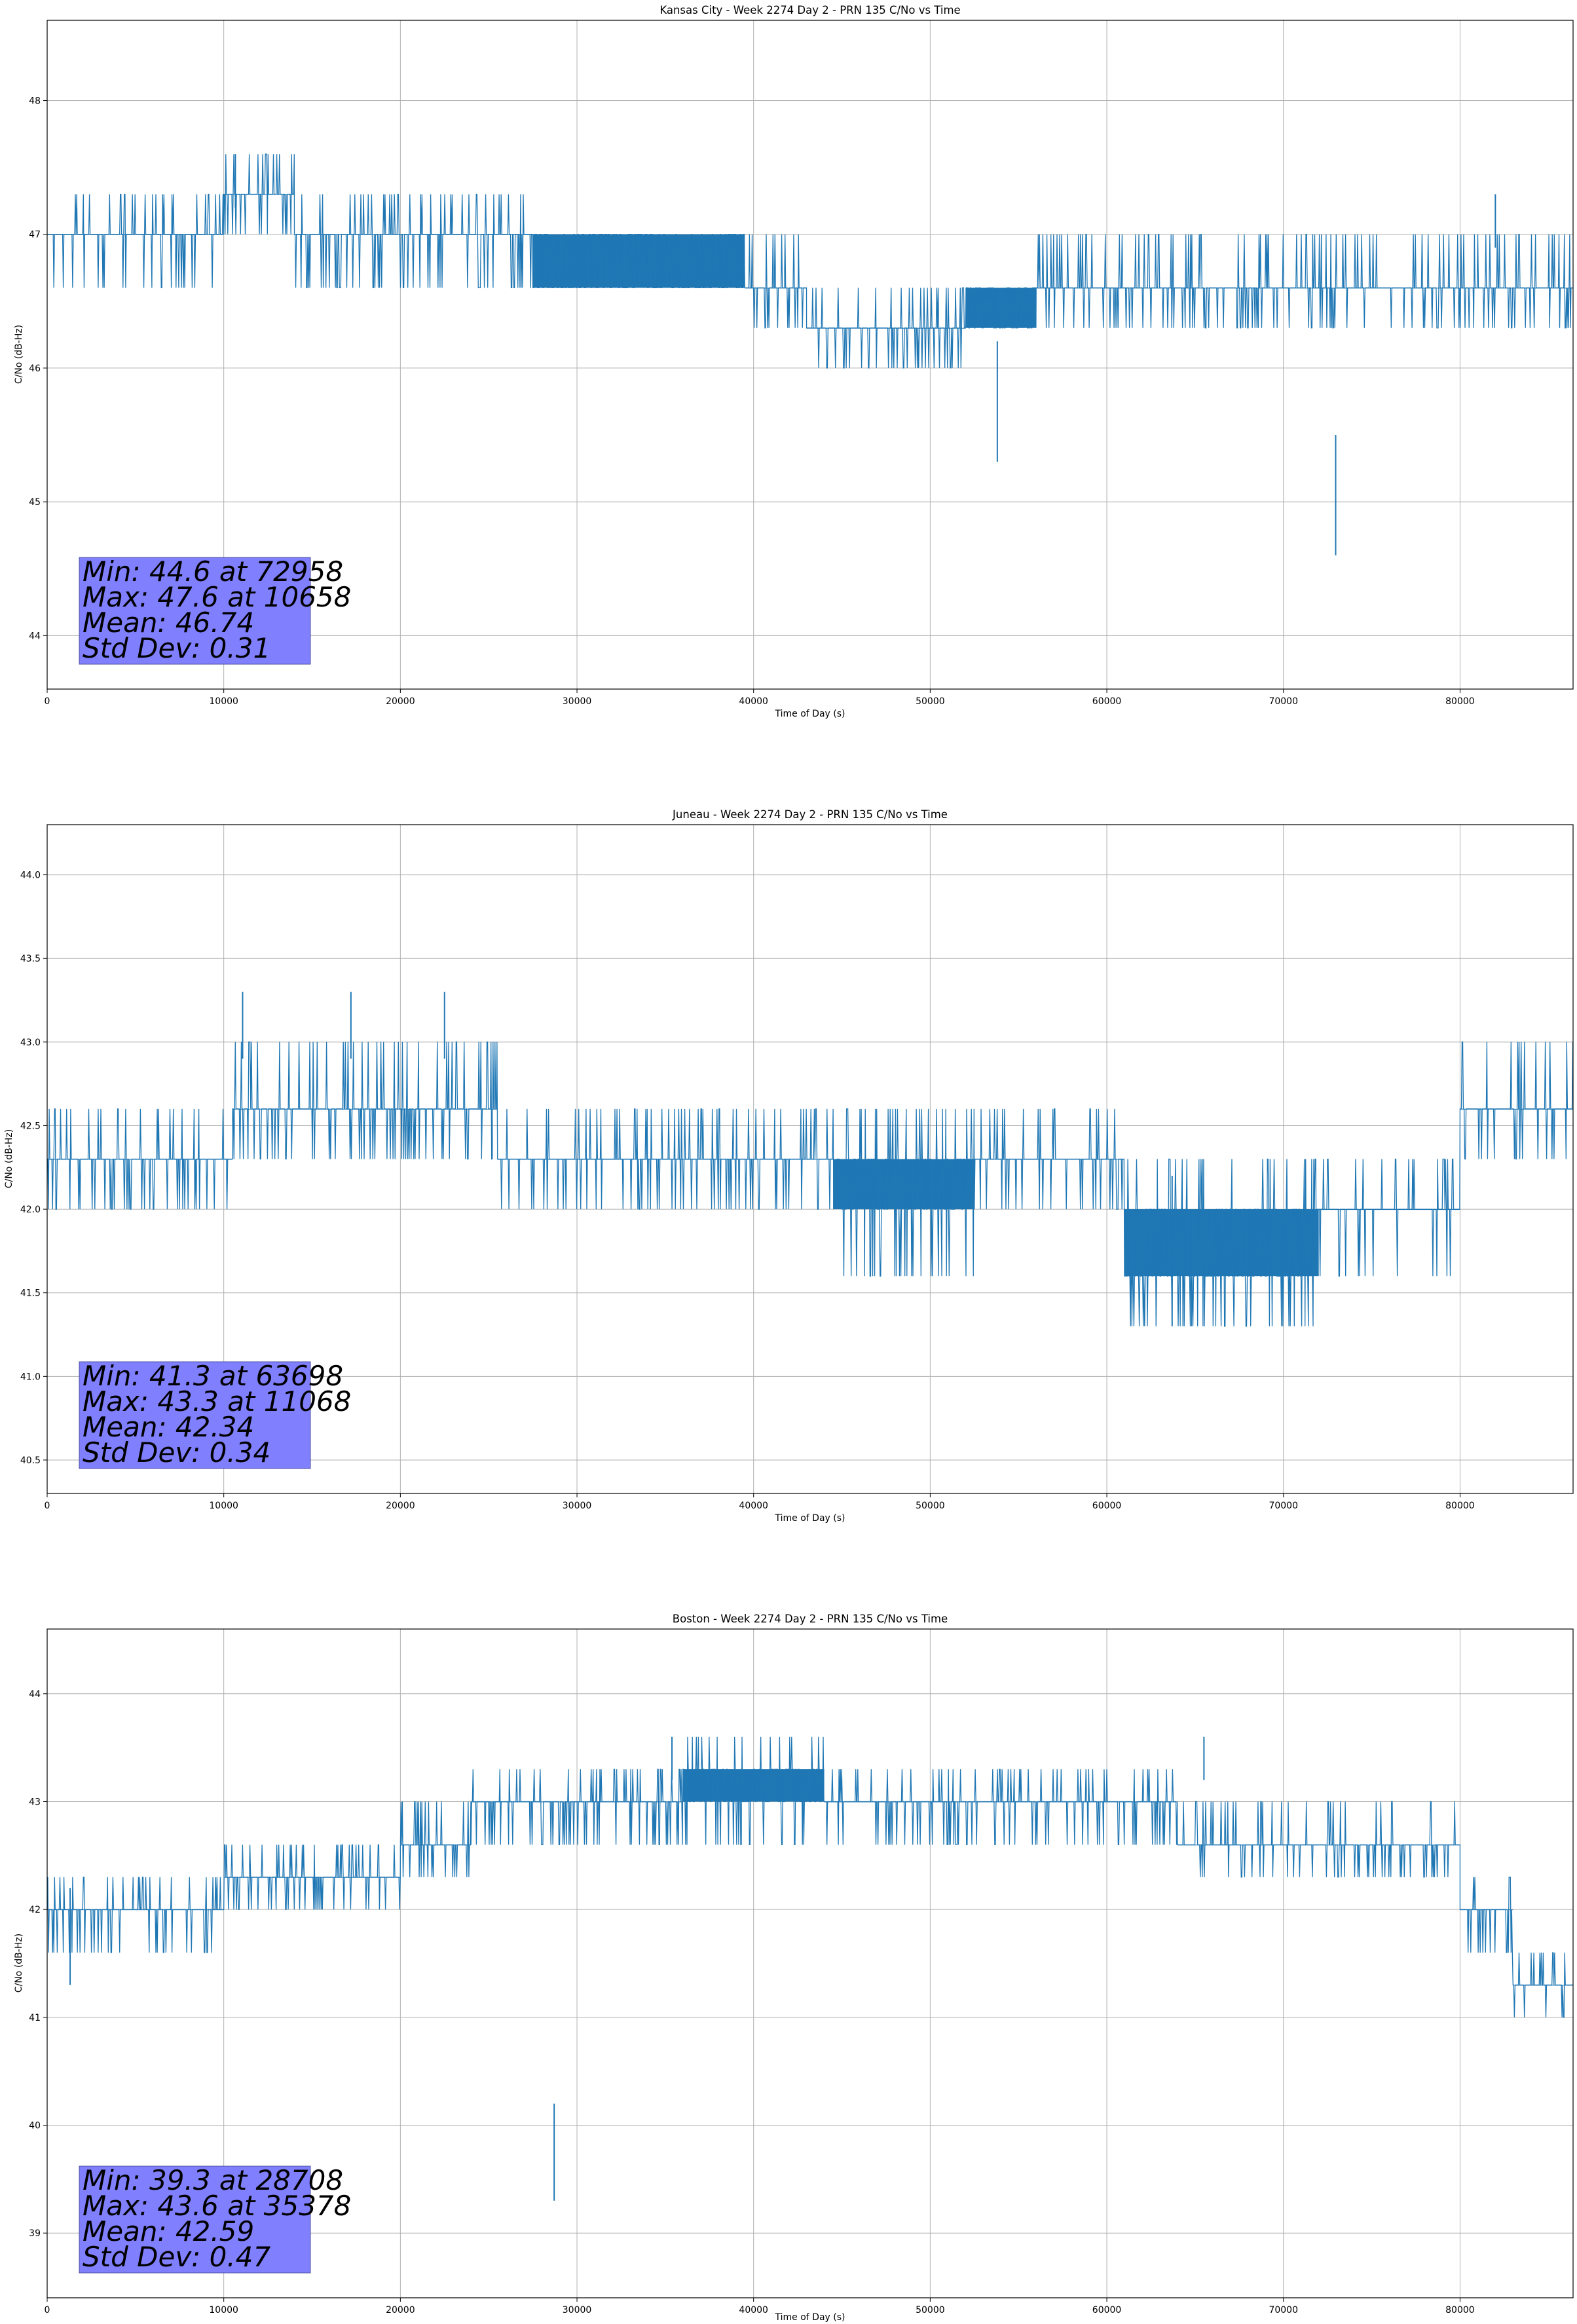  What do you see at coordinates (168, 2231) in the screenshot?
I see `chart-2-stats-mean: Mean: 42.59` at bounding box center [168, 2231].